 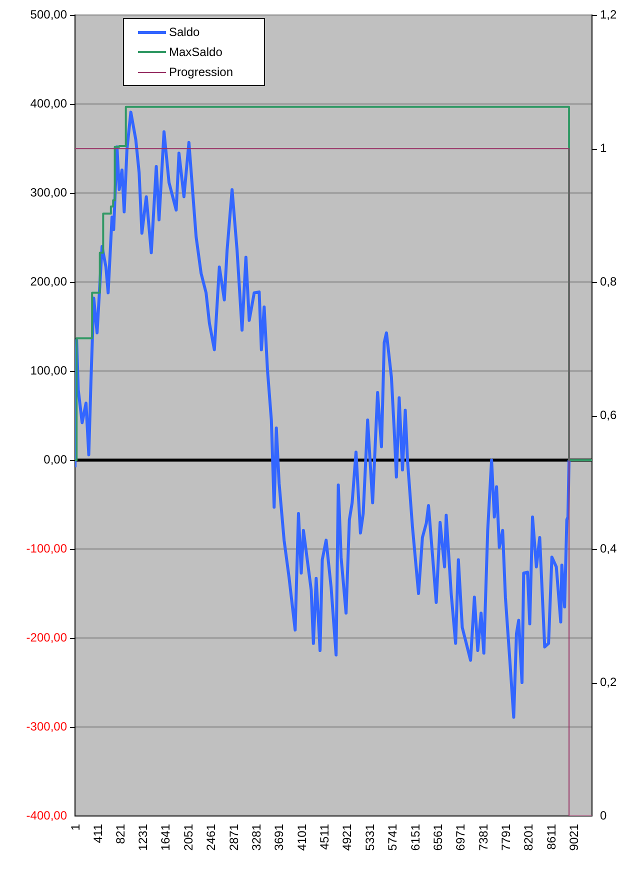 What do you see at coordinates (143, 837) in the screenshot?
I see `x-tick-label: 1231` at bounding box center [143, 837].